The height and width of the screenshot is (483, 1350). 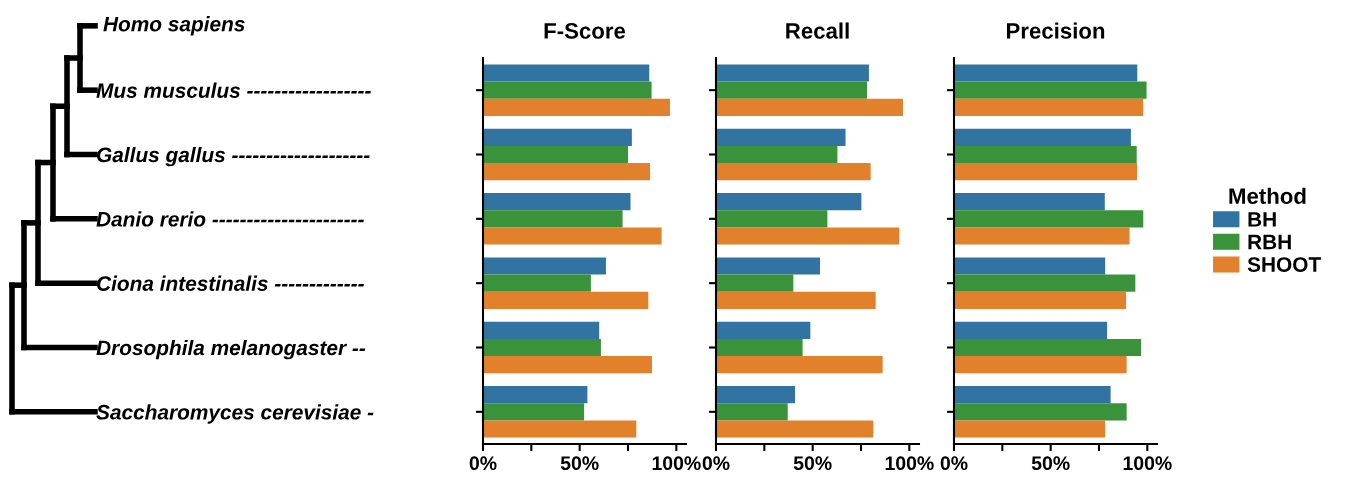 What do you see at coordinates (174, 26) in the screenshot?
I see `text: Homo sapiens` at bounding box center [174, 26].